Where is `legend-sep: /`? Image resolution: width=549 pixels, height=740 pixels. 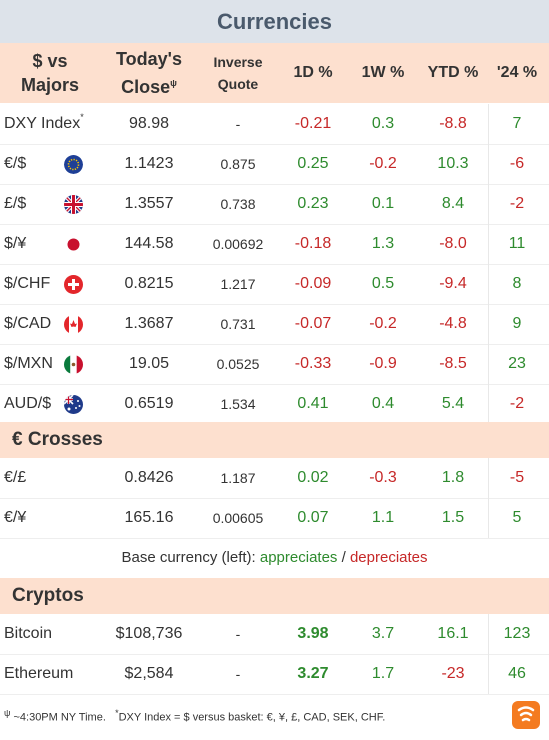
legend-sep: / is located at coordinates (343, 557).